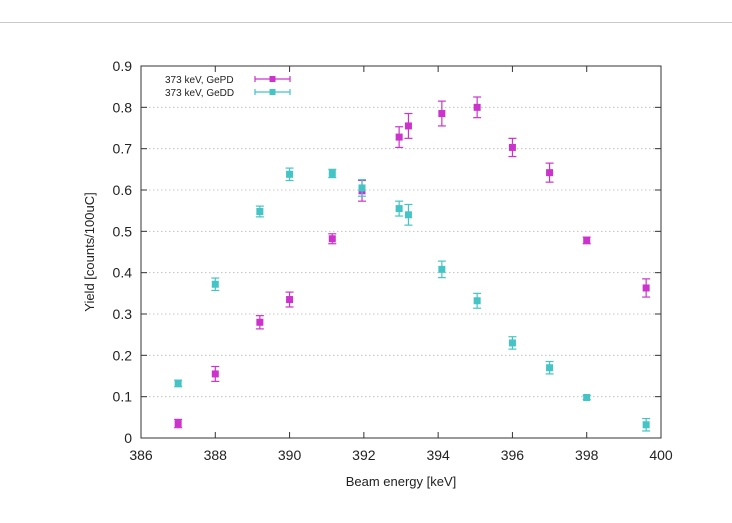 The height and width of the screenshot is (523, 732). What do you see at coordinates (123, 149) in the screenshot?
I see `y-tick-label: 0.7` at bounding box center [123, 149].